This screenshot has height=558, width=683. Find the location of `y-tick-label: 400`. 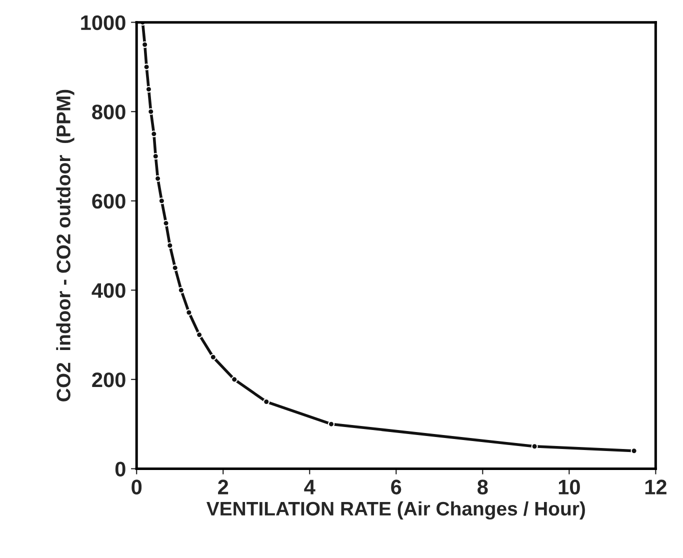

y-tick-label: 400 is located at coordinates (109, 290).